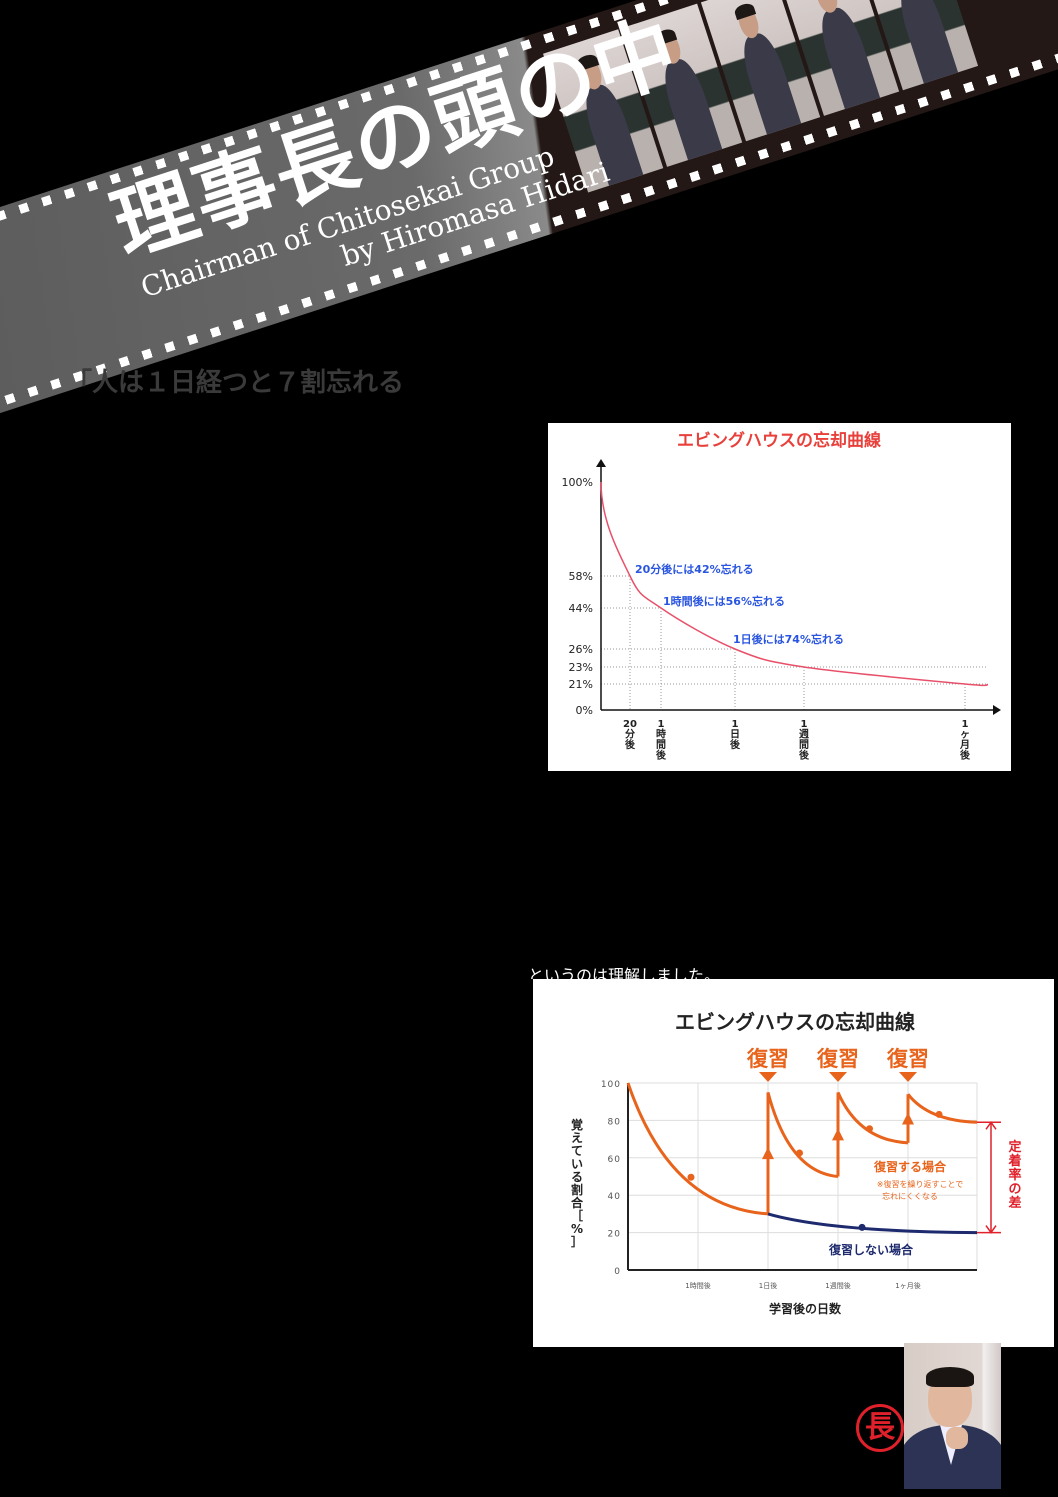  What do you see at coordinates (614, 1235) in the screenshot?
I see `y-tick-label: 20` at bounding box center [614, 1235].